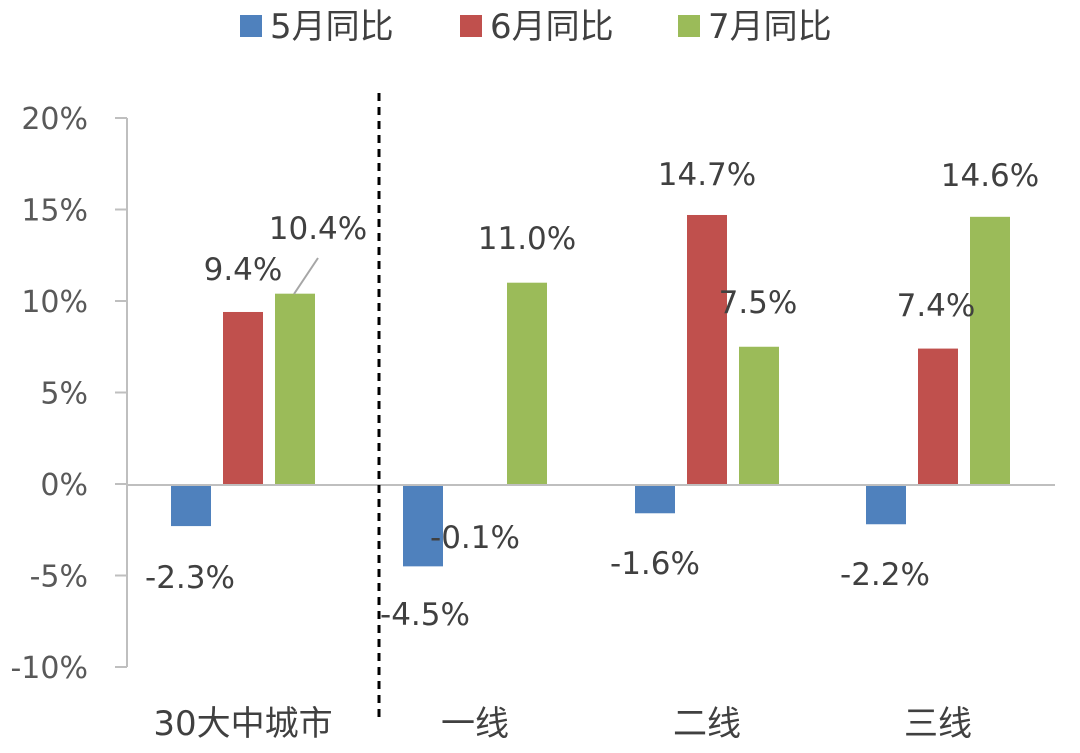 This screenshot has width=1080, height=753. What do you see at coordinates (64, 394) in the screenshot?
I see `y-tick-label: 5%` at bounding box center [64, 394].